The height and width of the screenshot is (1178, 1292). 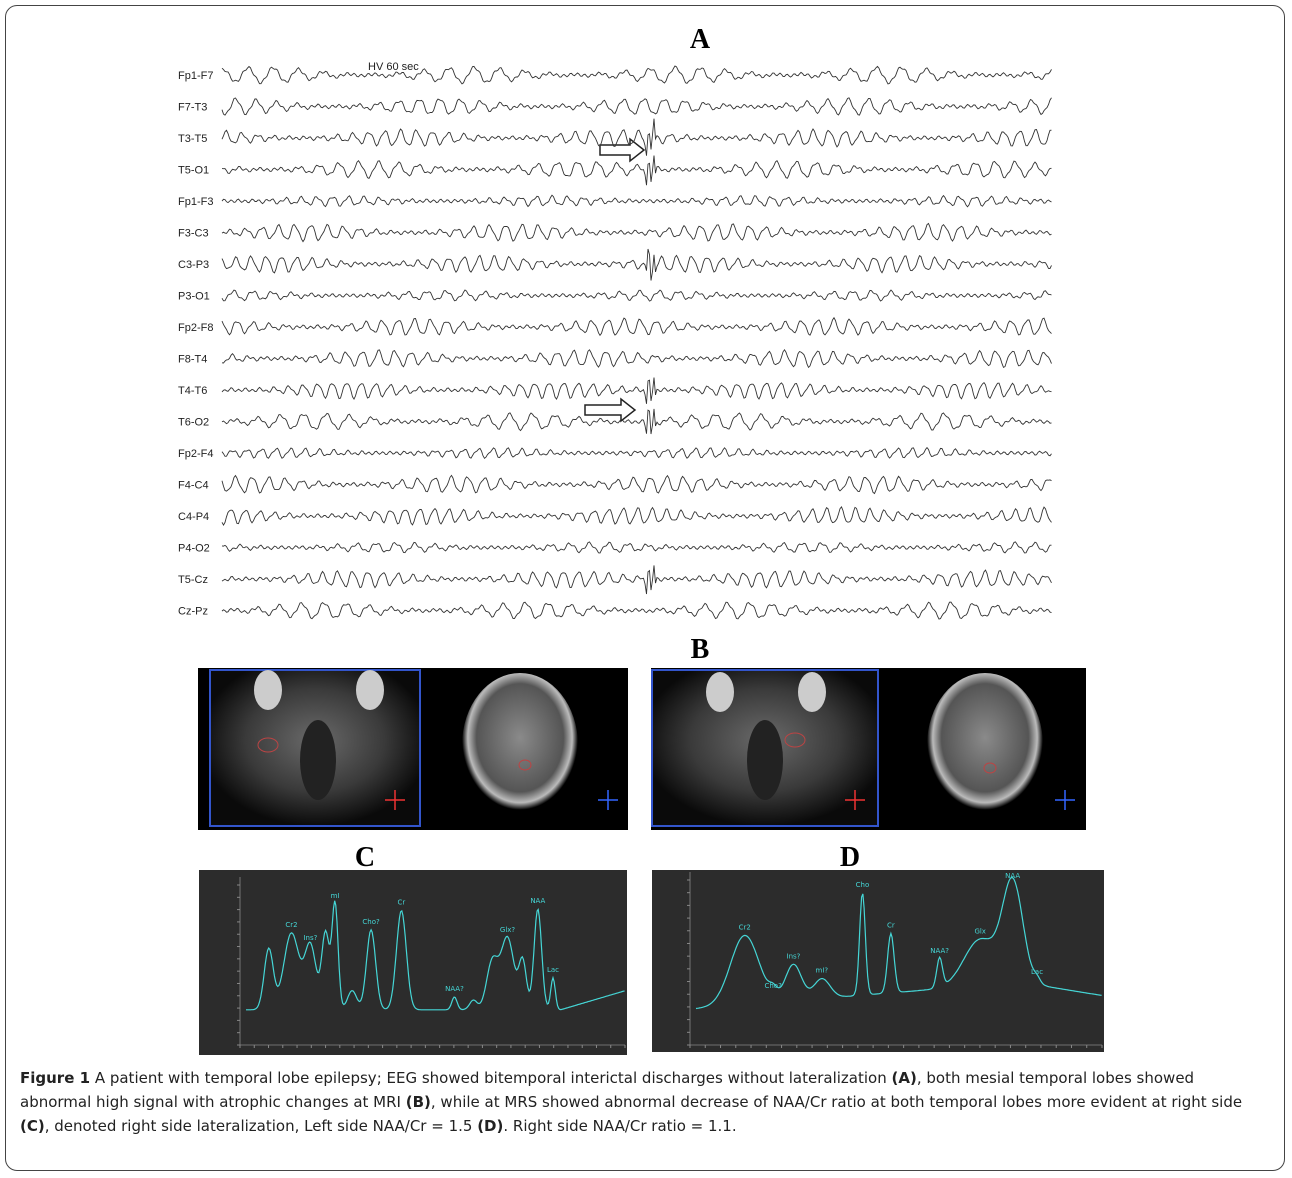 I want to click on peak-label: Glx?, so click(x=508, y=930).